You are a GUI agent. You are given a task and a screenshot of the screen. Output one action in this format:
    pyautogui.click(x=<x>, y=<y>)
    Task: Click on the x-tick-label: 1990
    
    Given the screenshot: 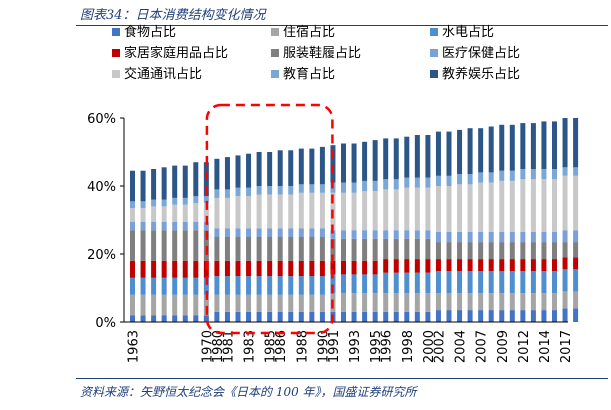 What is the action you would take?
    pyautogui.click(x=323, y=346)
    